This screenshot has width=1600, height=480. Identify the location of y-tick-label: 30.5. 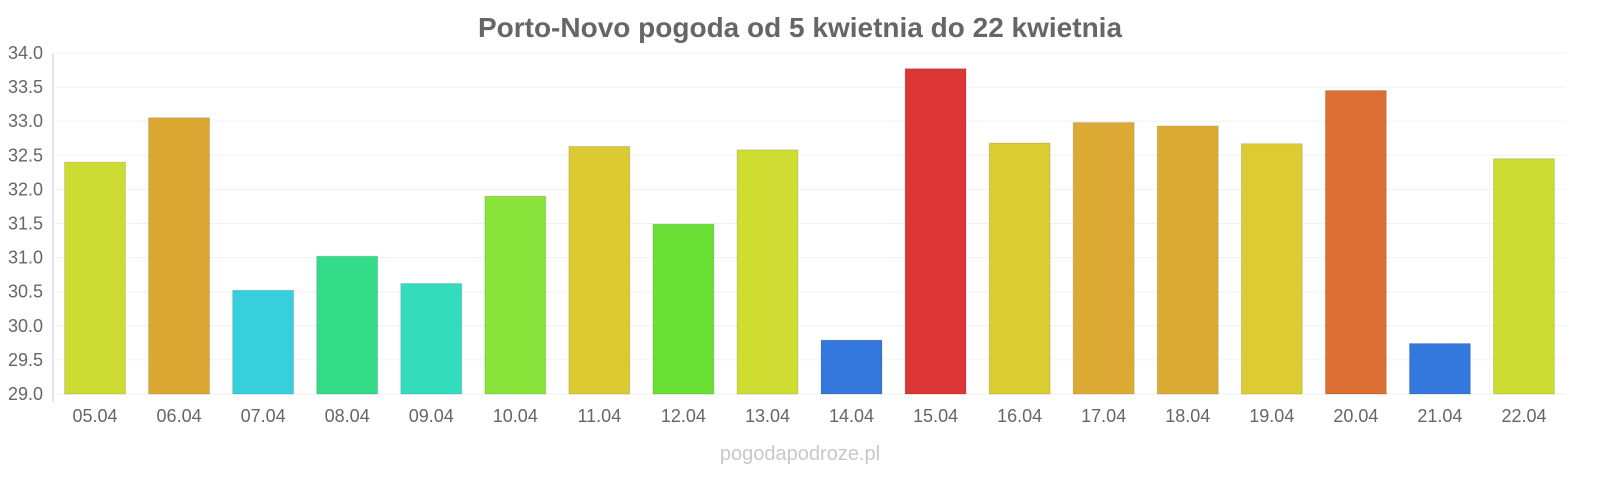
(25, 292).